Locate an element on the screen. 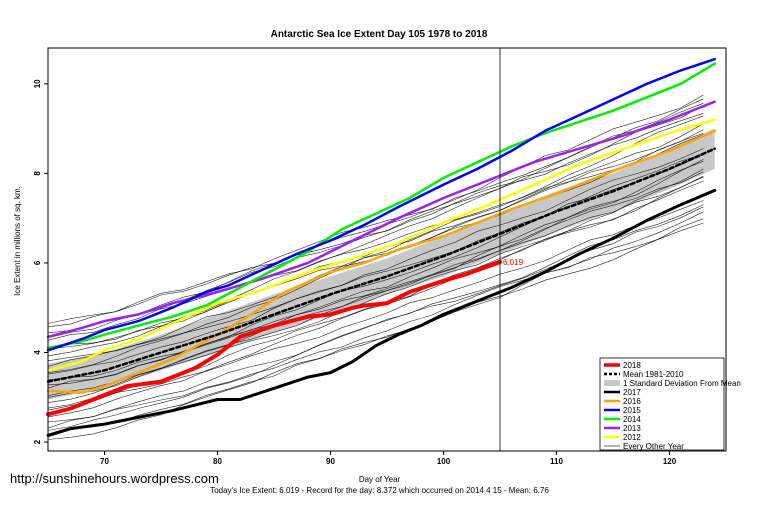 Image resolution: width=759 pixels, height=505 pixels. legend-label: 2016 is located at coordinates (632, 401).